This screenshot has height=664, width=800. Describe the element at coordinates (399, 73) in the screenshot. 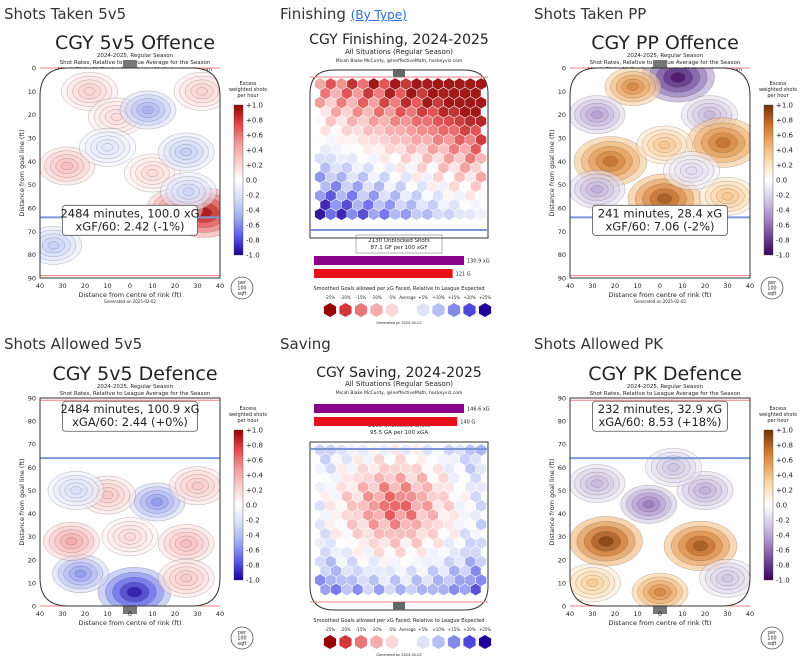

I see `net-icon` at that location.